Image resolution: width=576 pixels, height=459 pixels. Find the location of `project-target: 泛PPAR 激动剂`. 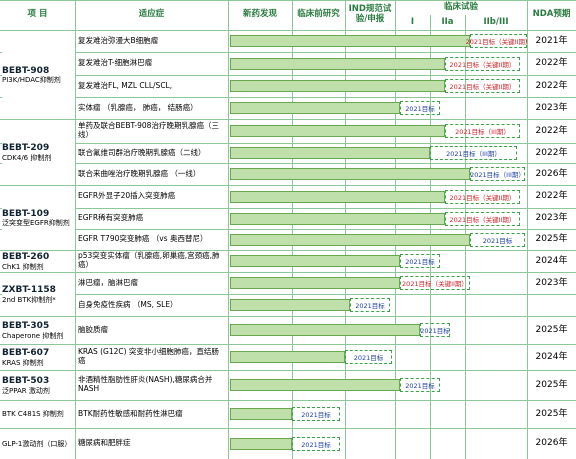

project-target: 泛PPAR 激动剂 is located at coordinates (26, 390).